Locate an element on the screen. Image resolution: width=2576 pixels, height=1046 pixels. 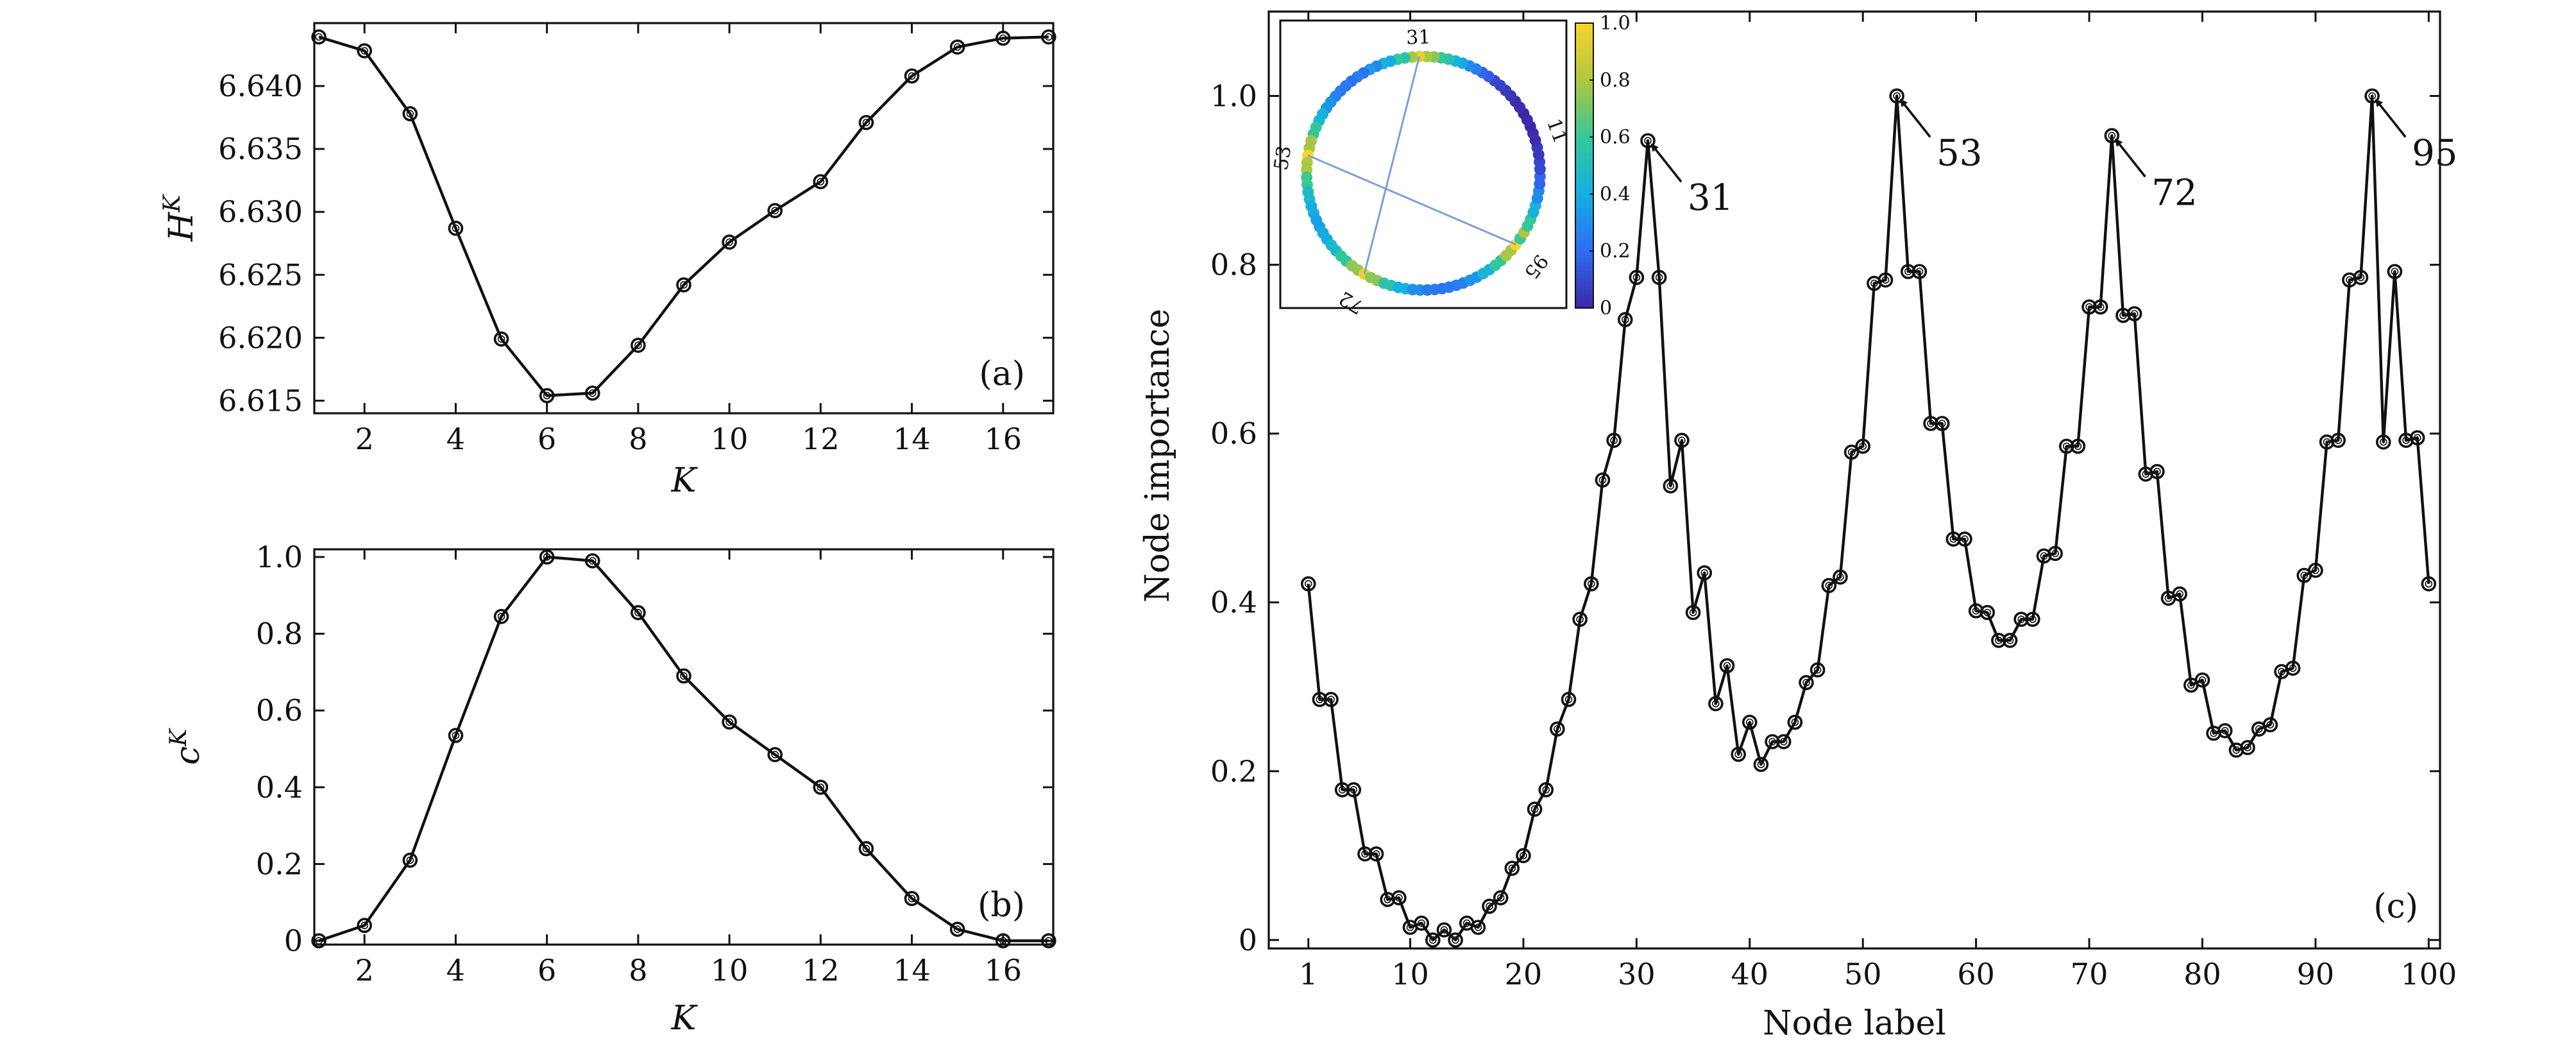
ytick-label: 6.635 is located at coordinates (260, 149).